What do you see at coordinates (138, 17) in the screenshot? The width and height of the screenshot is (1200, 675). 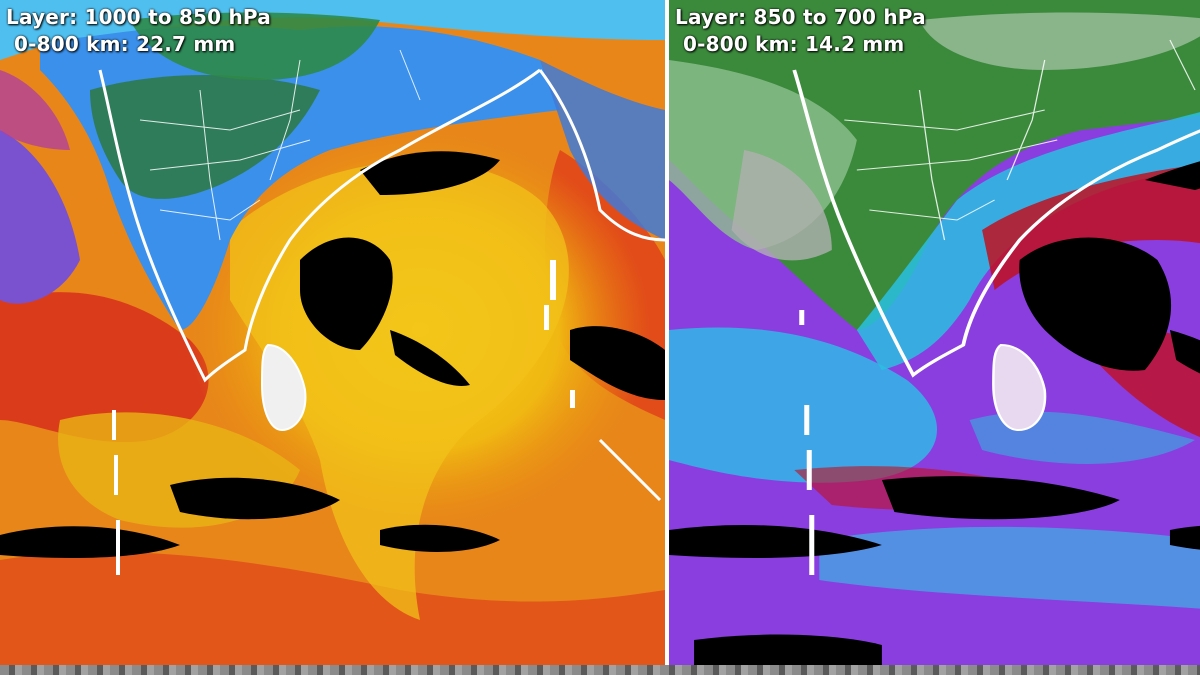 I see `layer-label: Layer: 1000 to 850 hPa` at bounding box center [138, 17].